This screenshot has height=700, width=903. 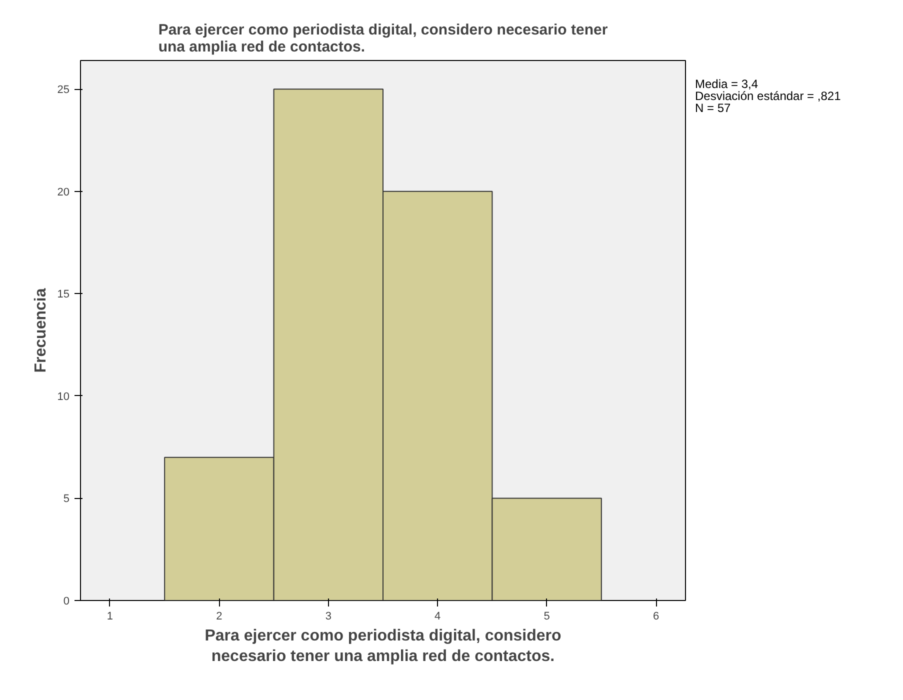 I want to click on text: Para ejercer como periodista digital, considero necesario tener una amplia red de contactos., so click(x=383, y=646).